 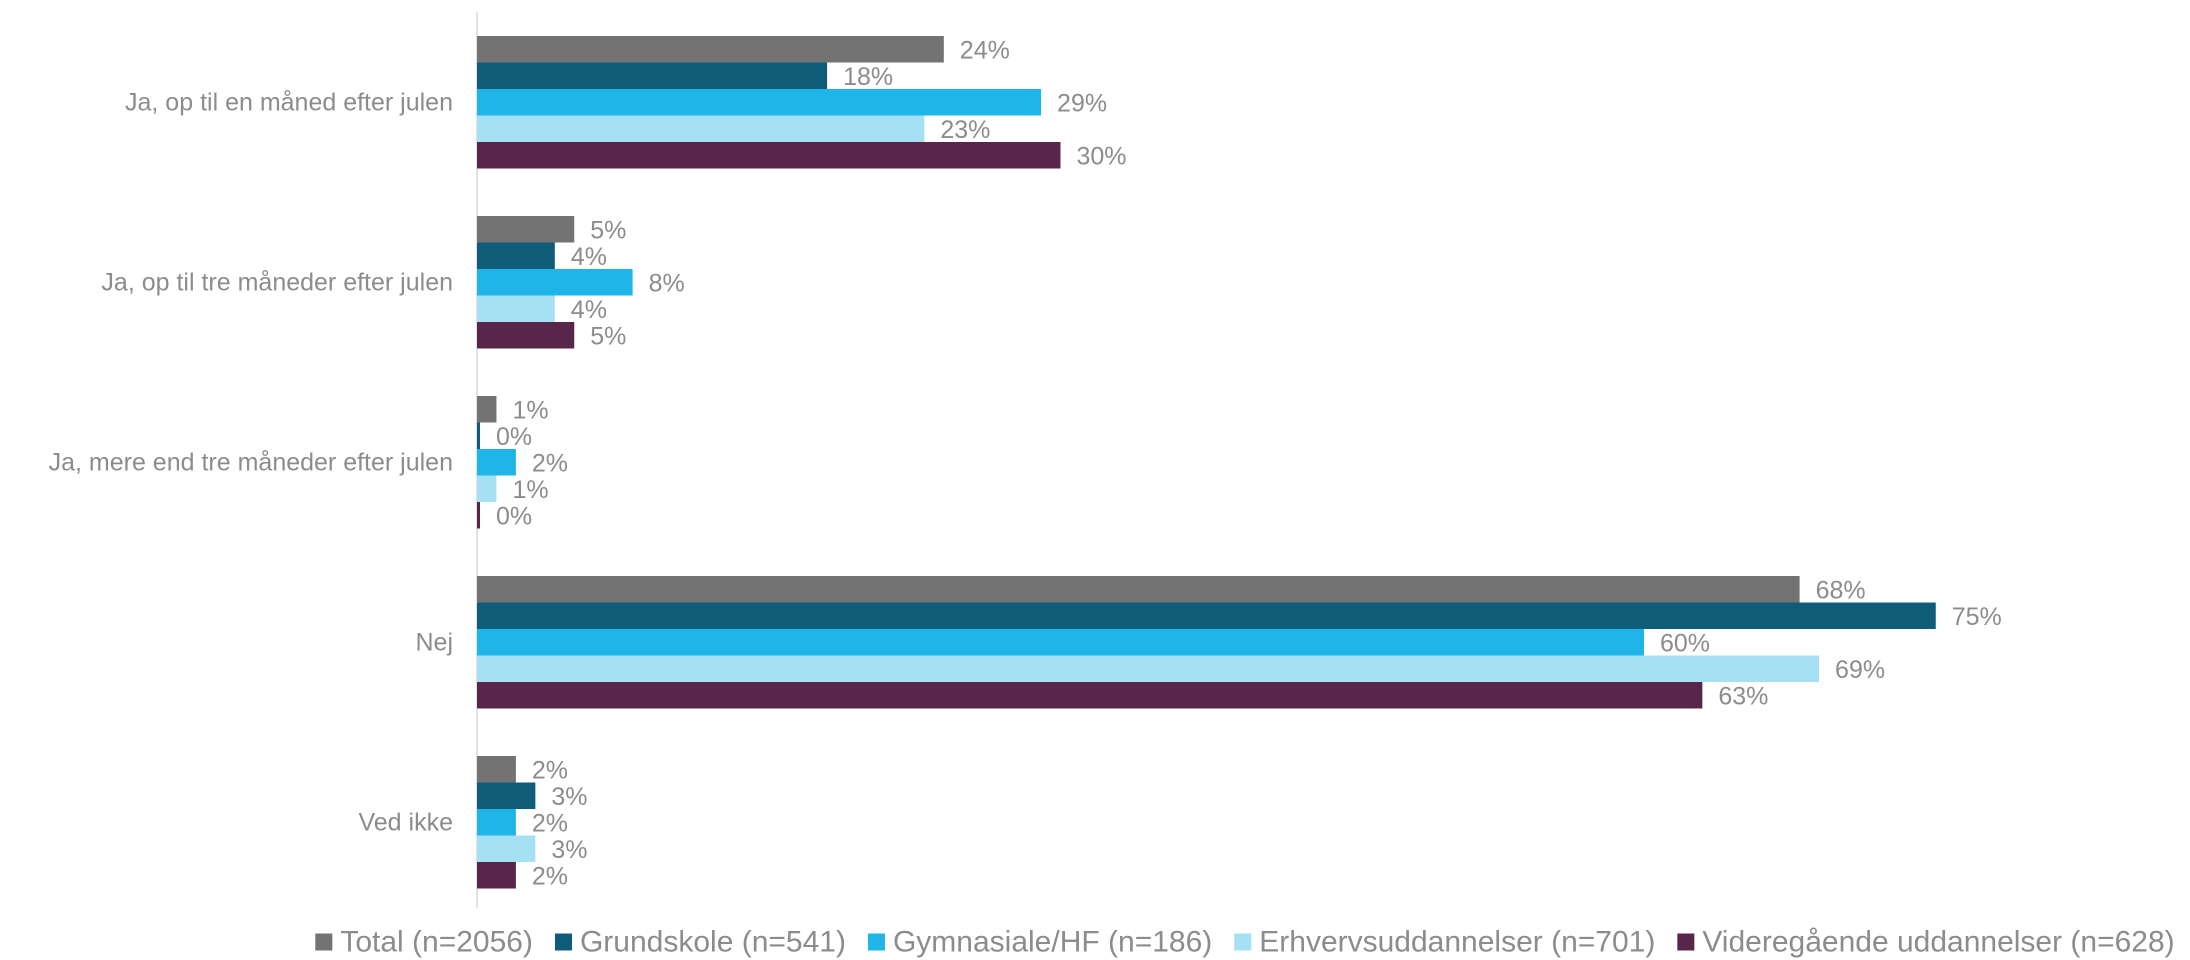 I want to click on data-label: 8%, so click(x=667, y=283).